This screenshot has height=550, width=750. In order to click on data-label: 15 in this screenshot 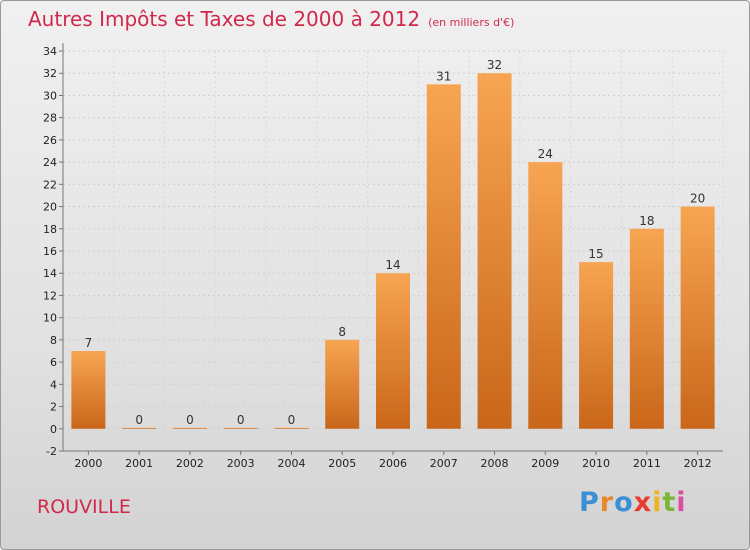, I will do `click(595, 254)`.